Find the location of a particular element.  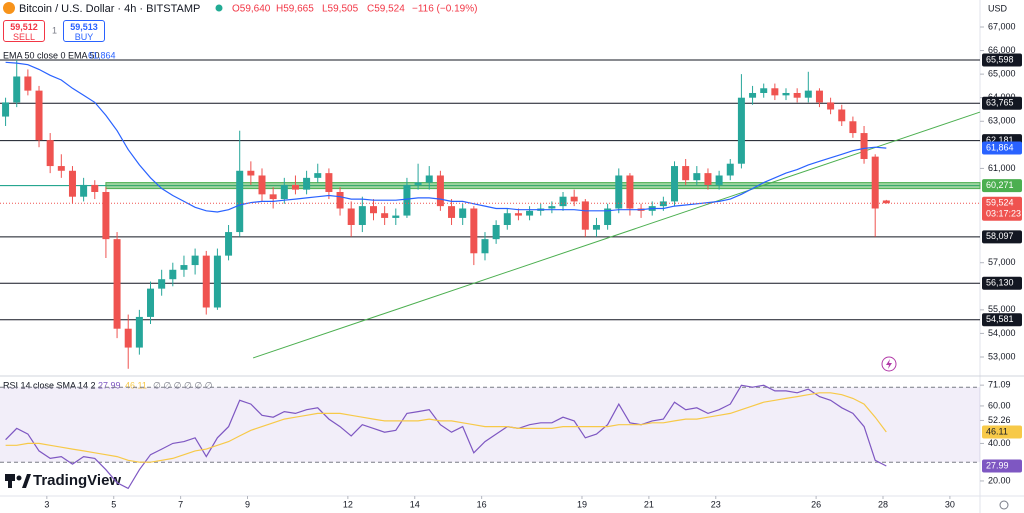

spread: 1 is located at coordinates (54, 30).